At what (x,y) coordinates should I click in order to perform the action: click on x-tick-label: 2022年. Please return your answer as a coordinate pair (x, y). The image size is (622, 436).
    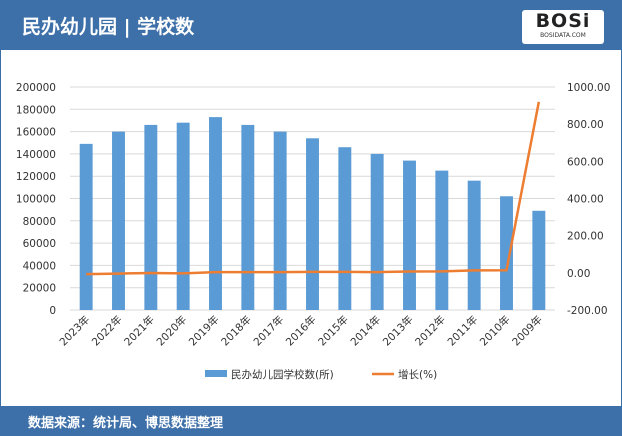
    Looking at the image, I should click on (107, 331).